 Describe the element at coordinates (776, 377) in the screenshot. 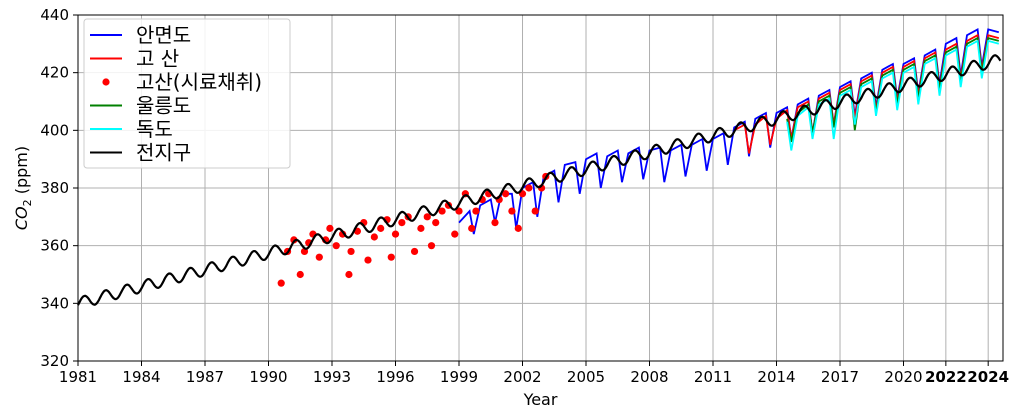

I see `x-tick-label: 2014` at that location.